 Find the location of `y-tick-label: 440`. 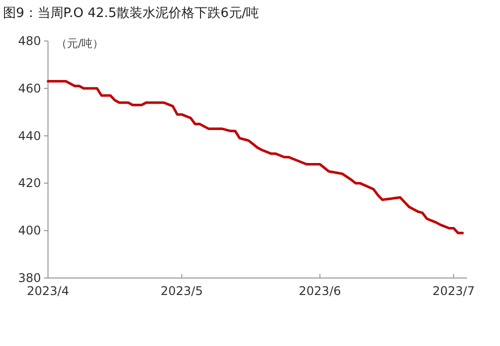

y-tick-label: 440 is located at coordinates (29, 135).